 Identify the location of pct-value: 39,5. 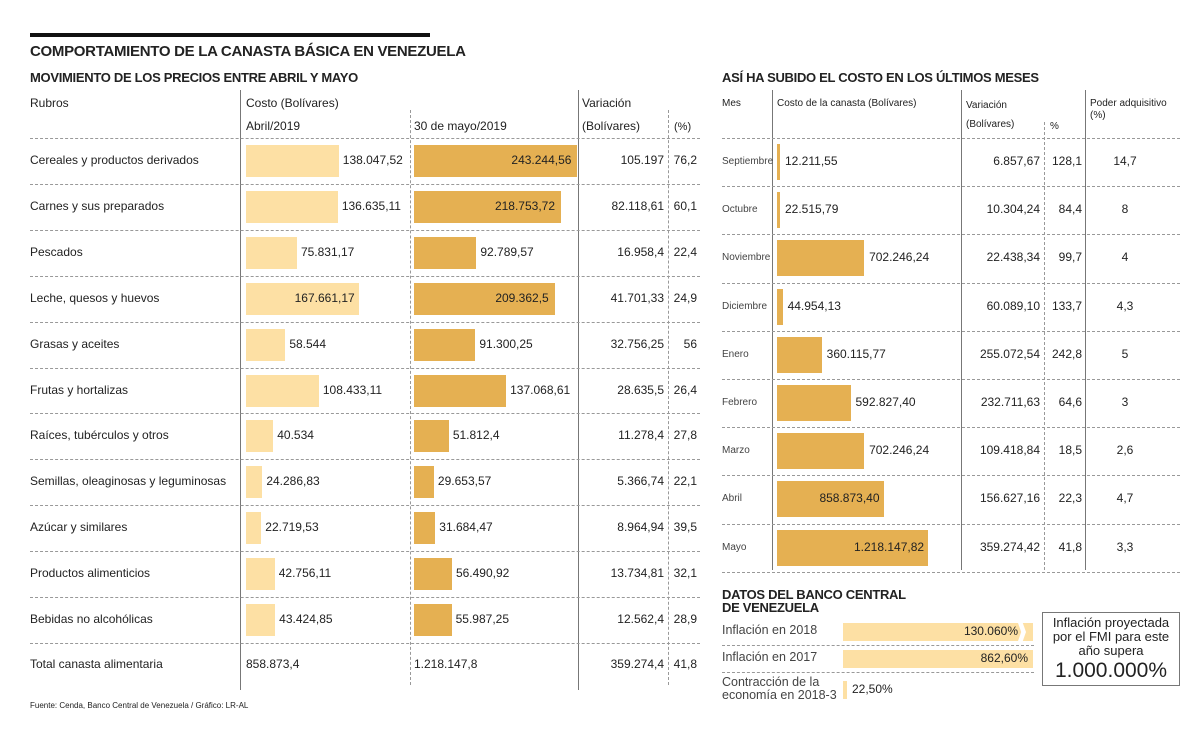
(685, 527).